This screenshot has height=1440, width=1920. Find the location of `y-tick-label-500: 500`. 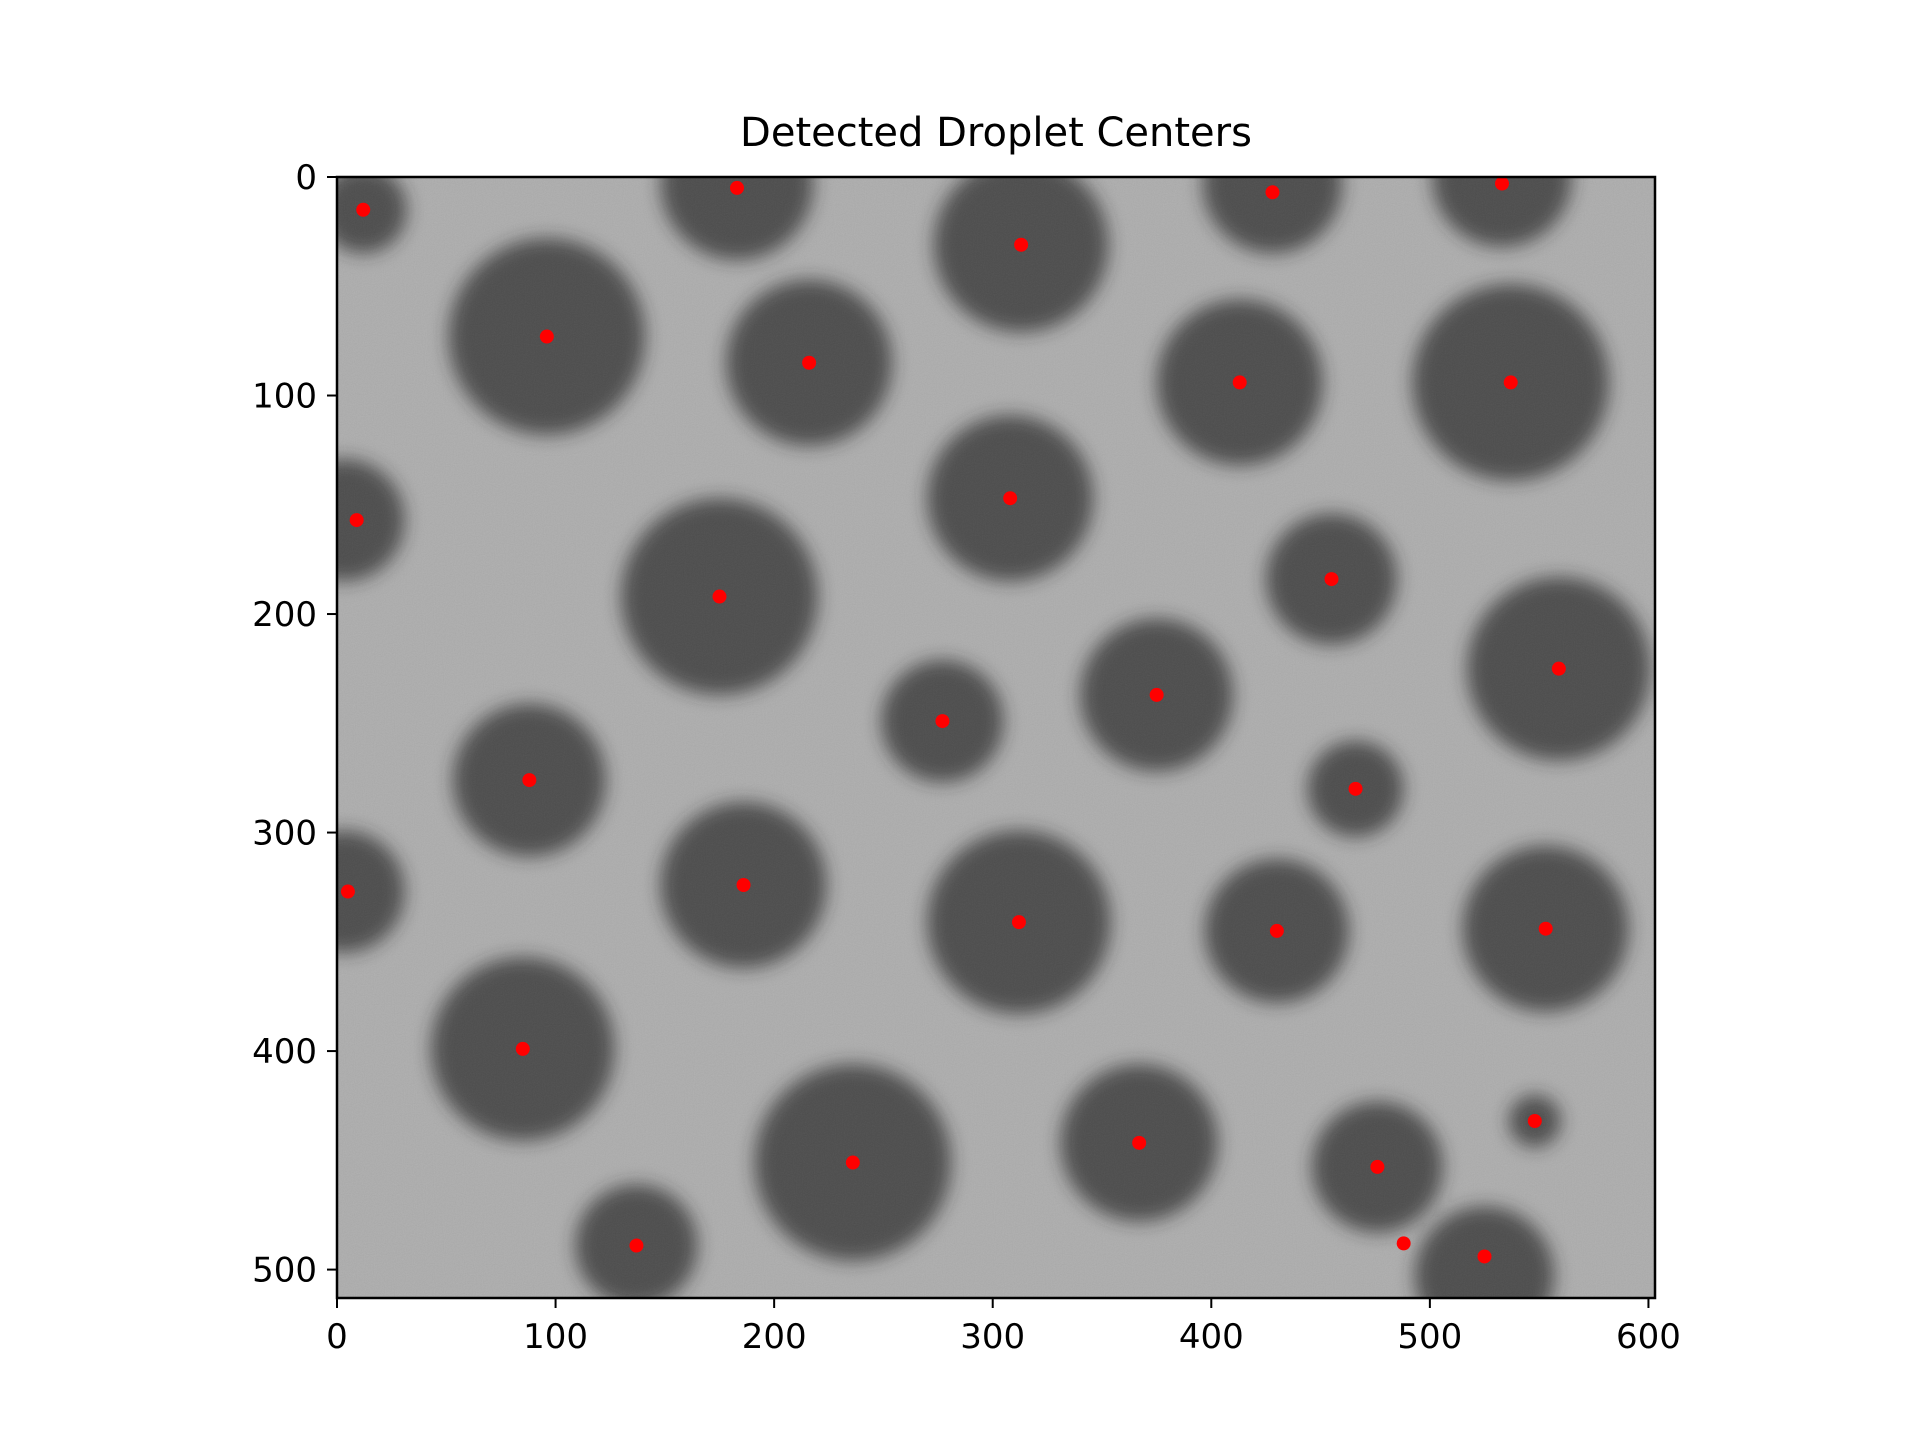

y-tick-label-500: 500 is located at coordinates (284, 1271).